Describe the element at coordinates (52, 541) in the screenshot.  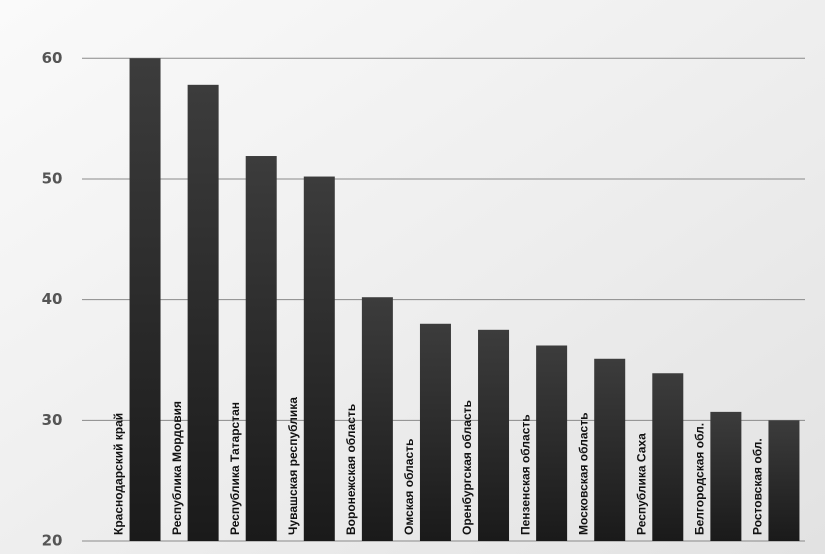
I see `y-tick-label: 20` at that location.